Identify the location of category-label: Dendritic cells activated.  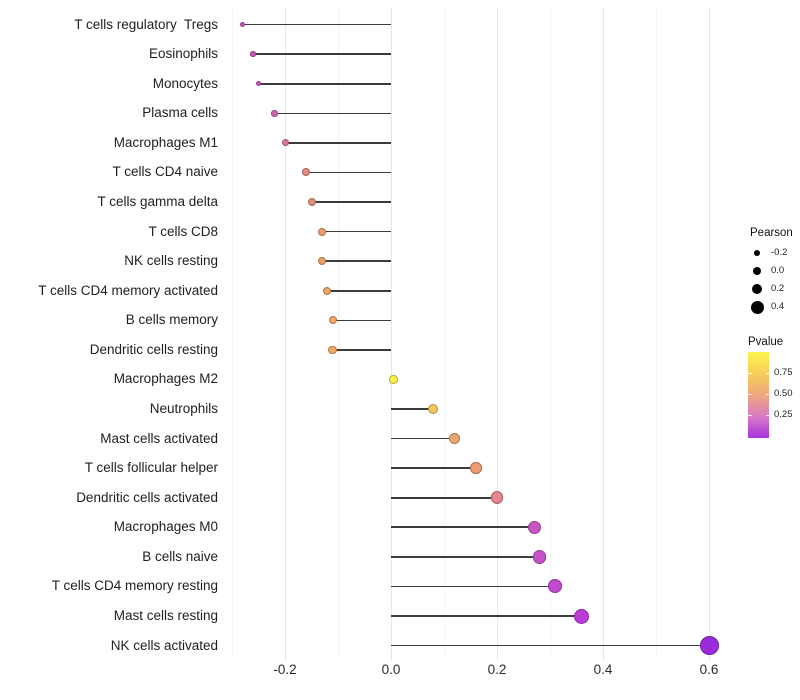
(147, 497).